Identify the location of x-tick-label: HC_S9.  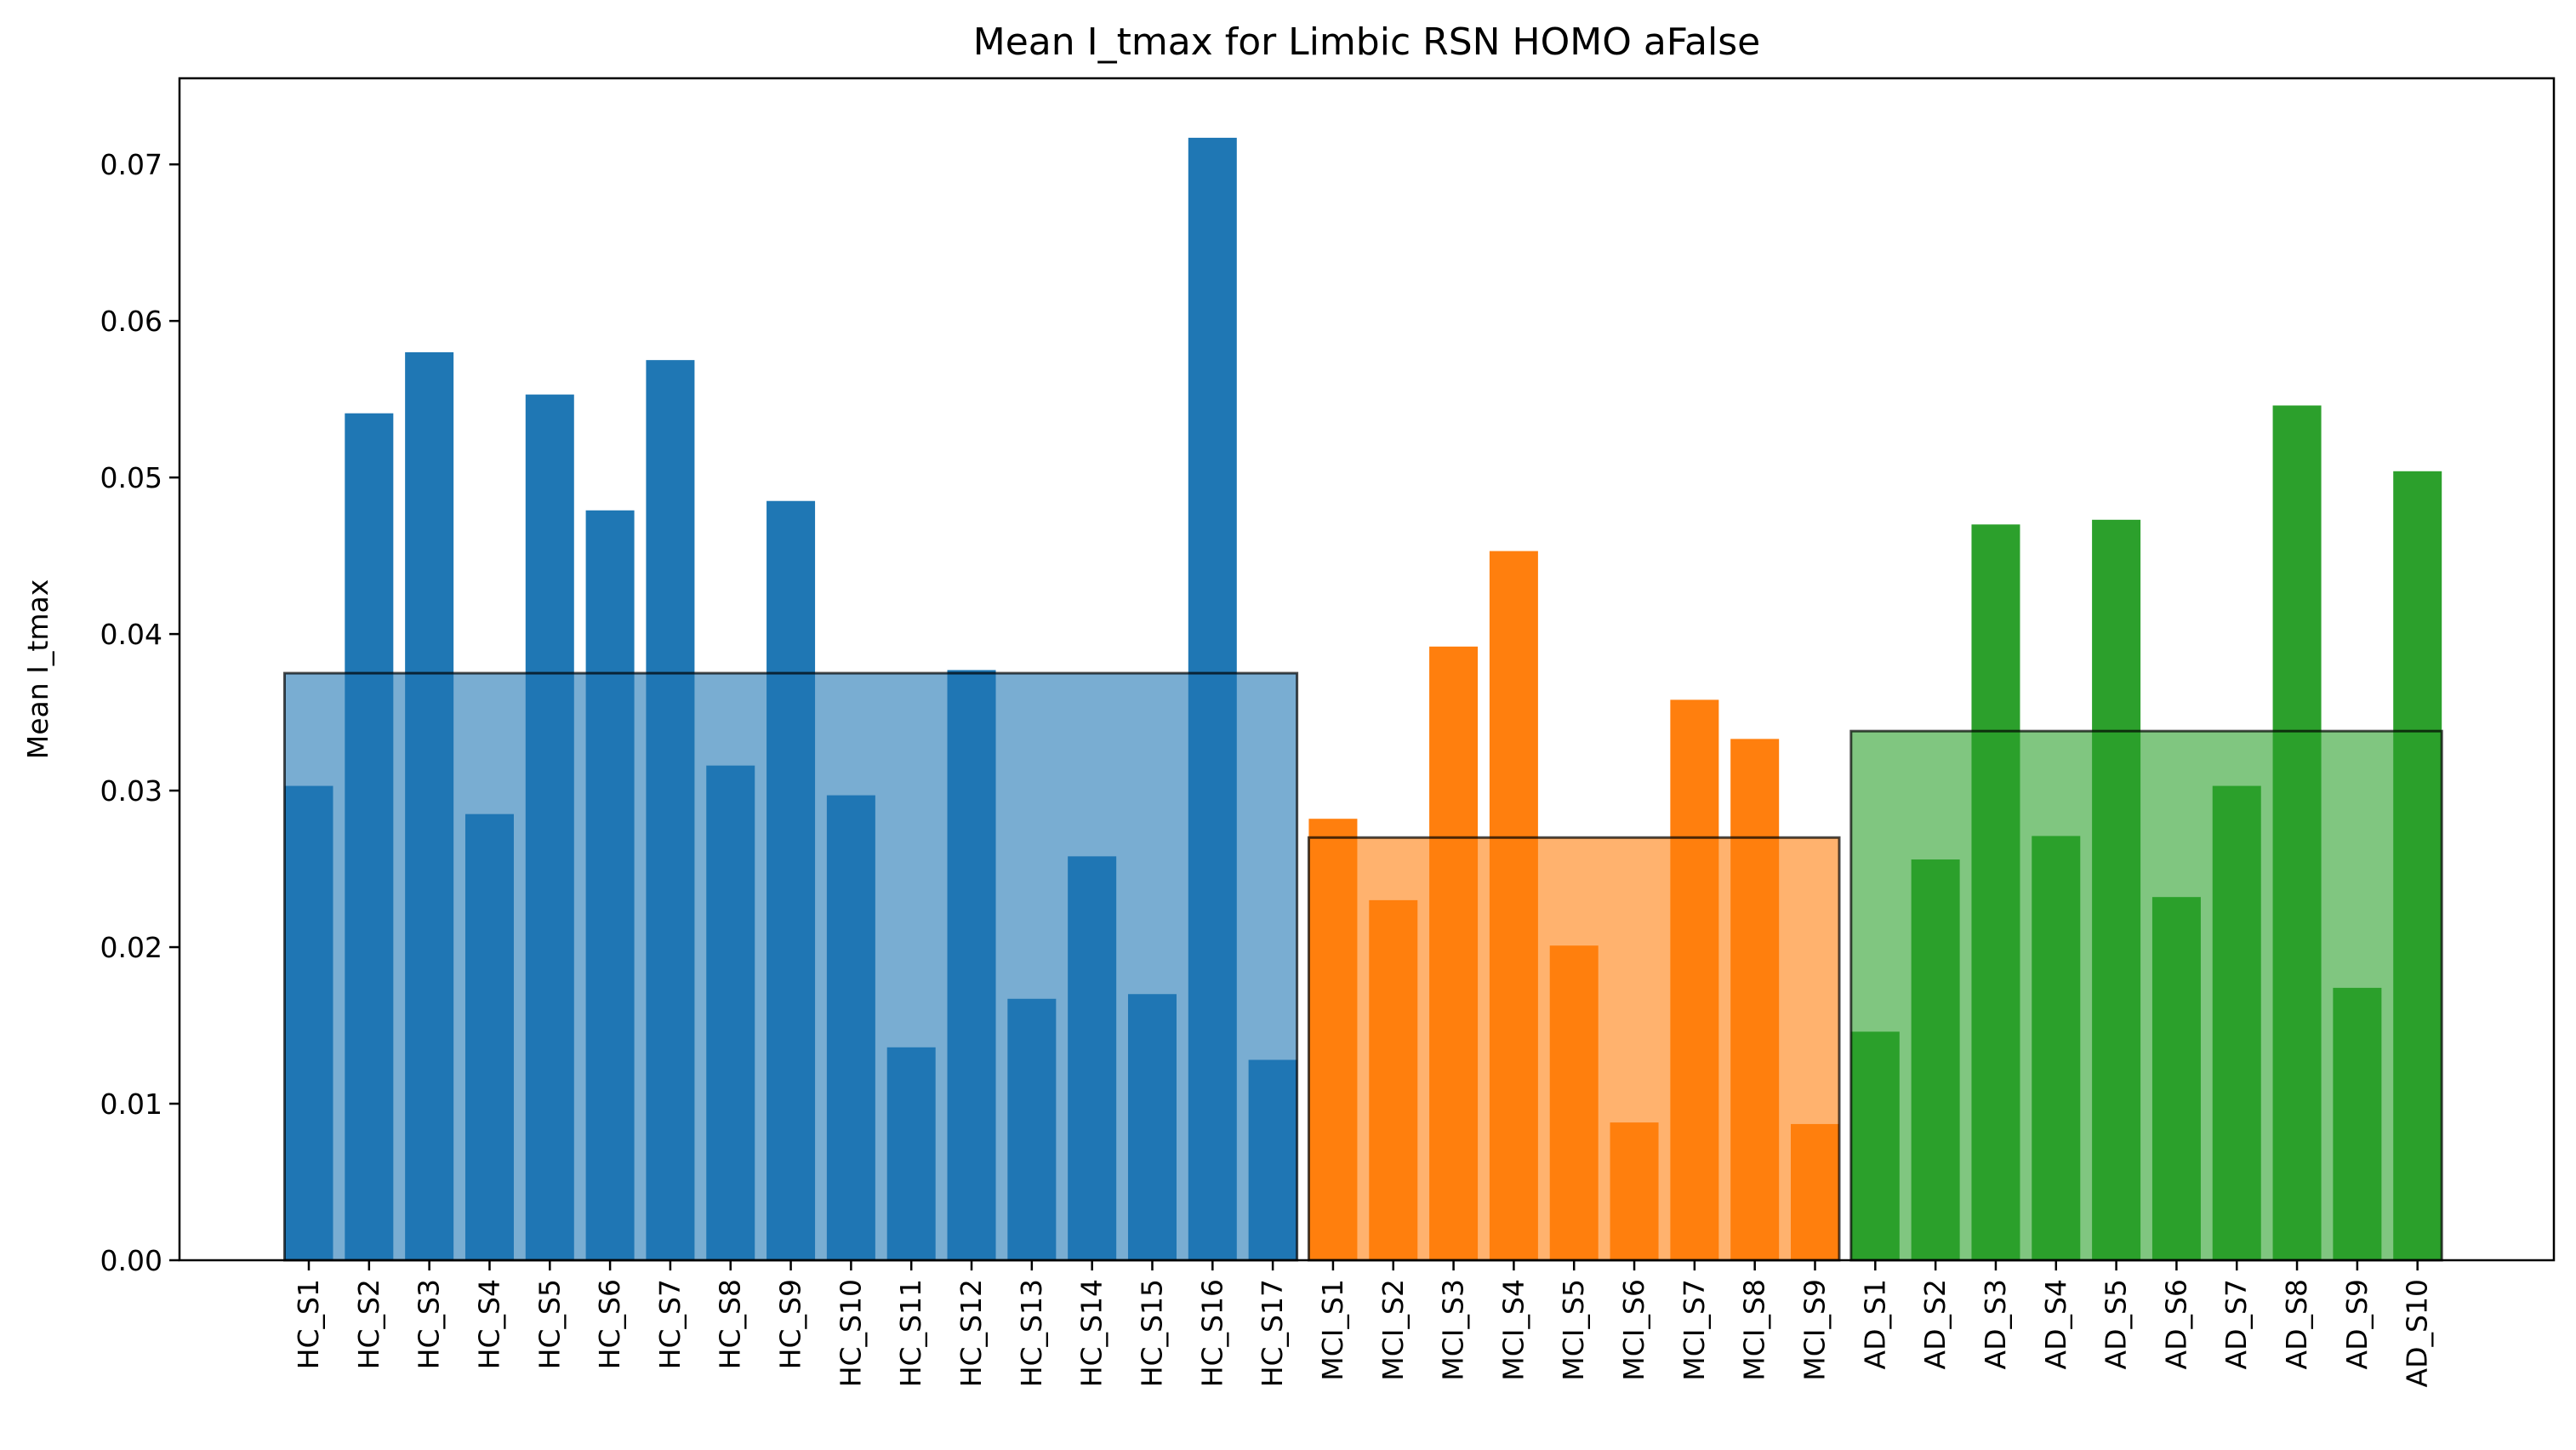
(790, 1324).